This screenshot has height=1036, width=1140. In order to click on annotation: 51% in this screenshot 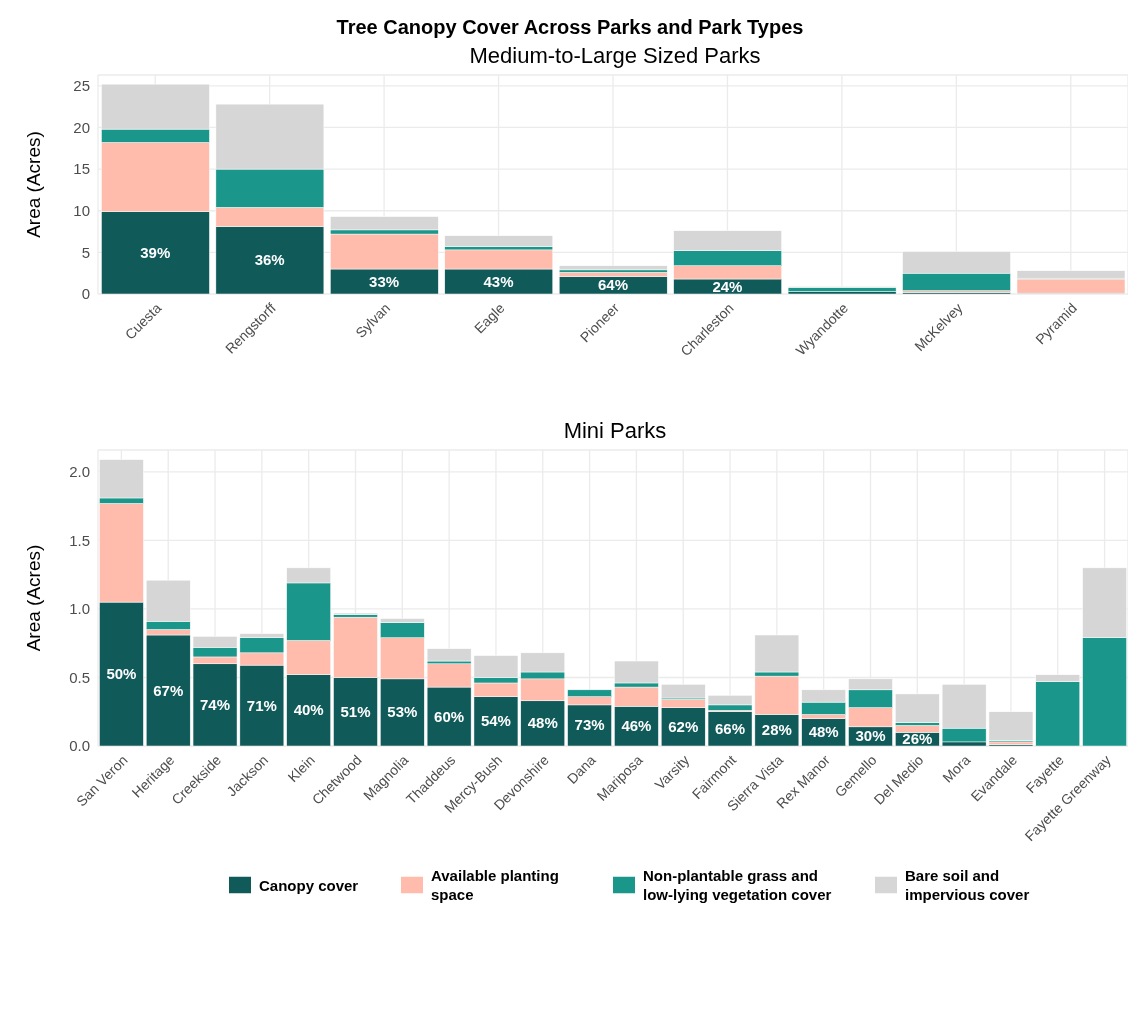, I will do `click(355, 711)`.